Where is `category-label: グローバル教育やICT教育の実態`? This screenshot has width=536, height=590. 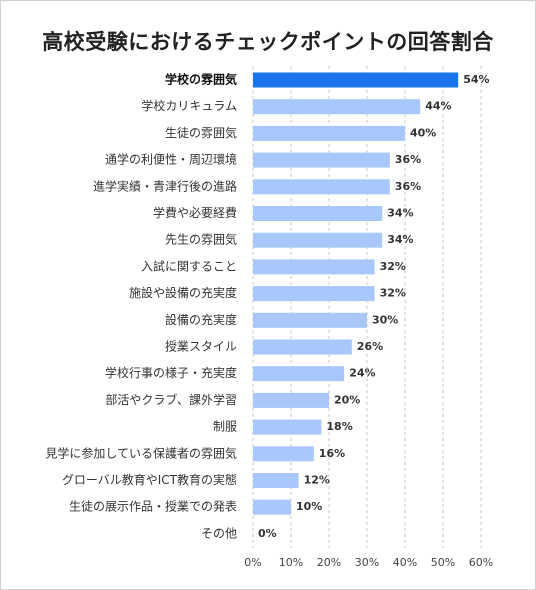
category-label: グローバル教育やICT教育の実態 is located at coordinates (149, 479).